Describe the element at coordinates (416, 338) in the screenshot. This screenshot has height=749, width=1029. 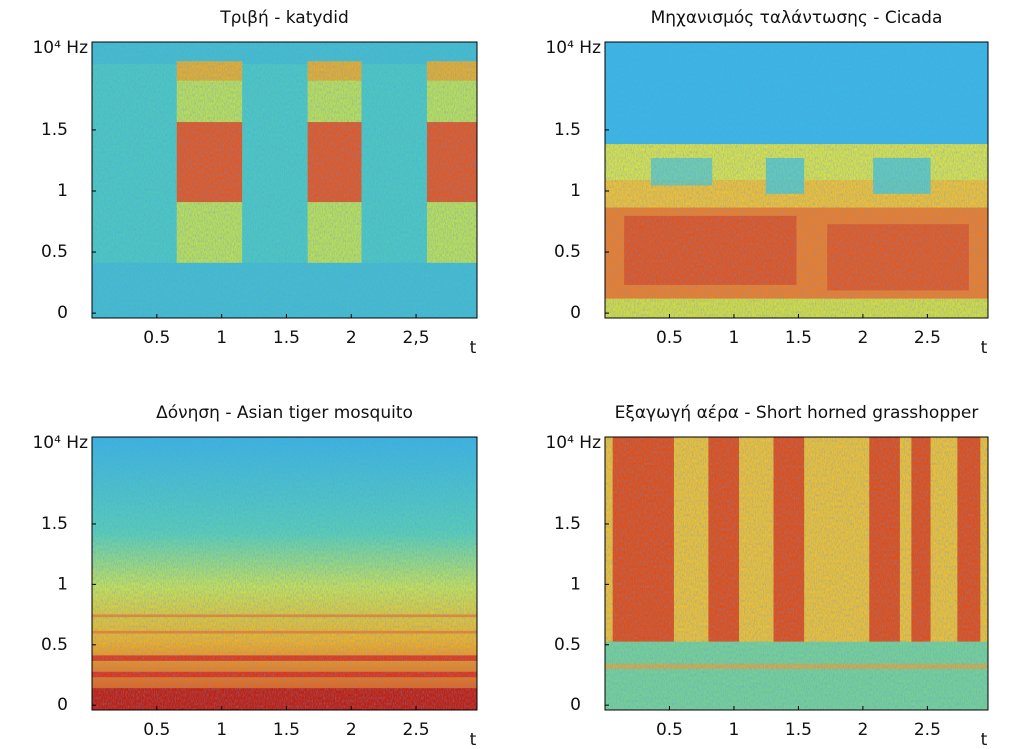
I see `x-tick-label: 2,5` at that location.